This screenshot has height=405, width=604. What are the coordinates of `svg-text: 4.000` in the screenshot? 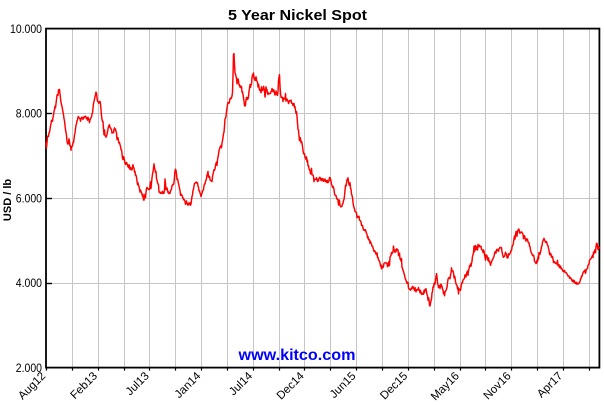 It's located at (29, 283).